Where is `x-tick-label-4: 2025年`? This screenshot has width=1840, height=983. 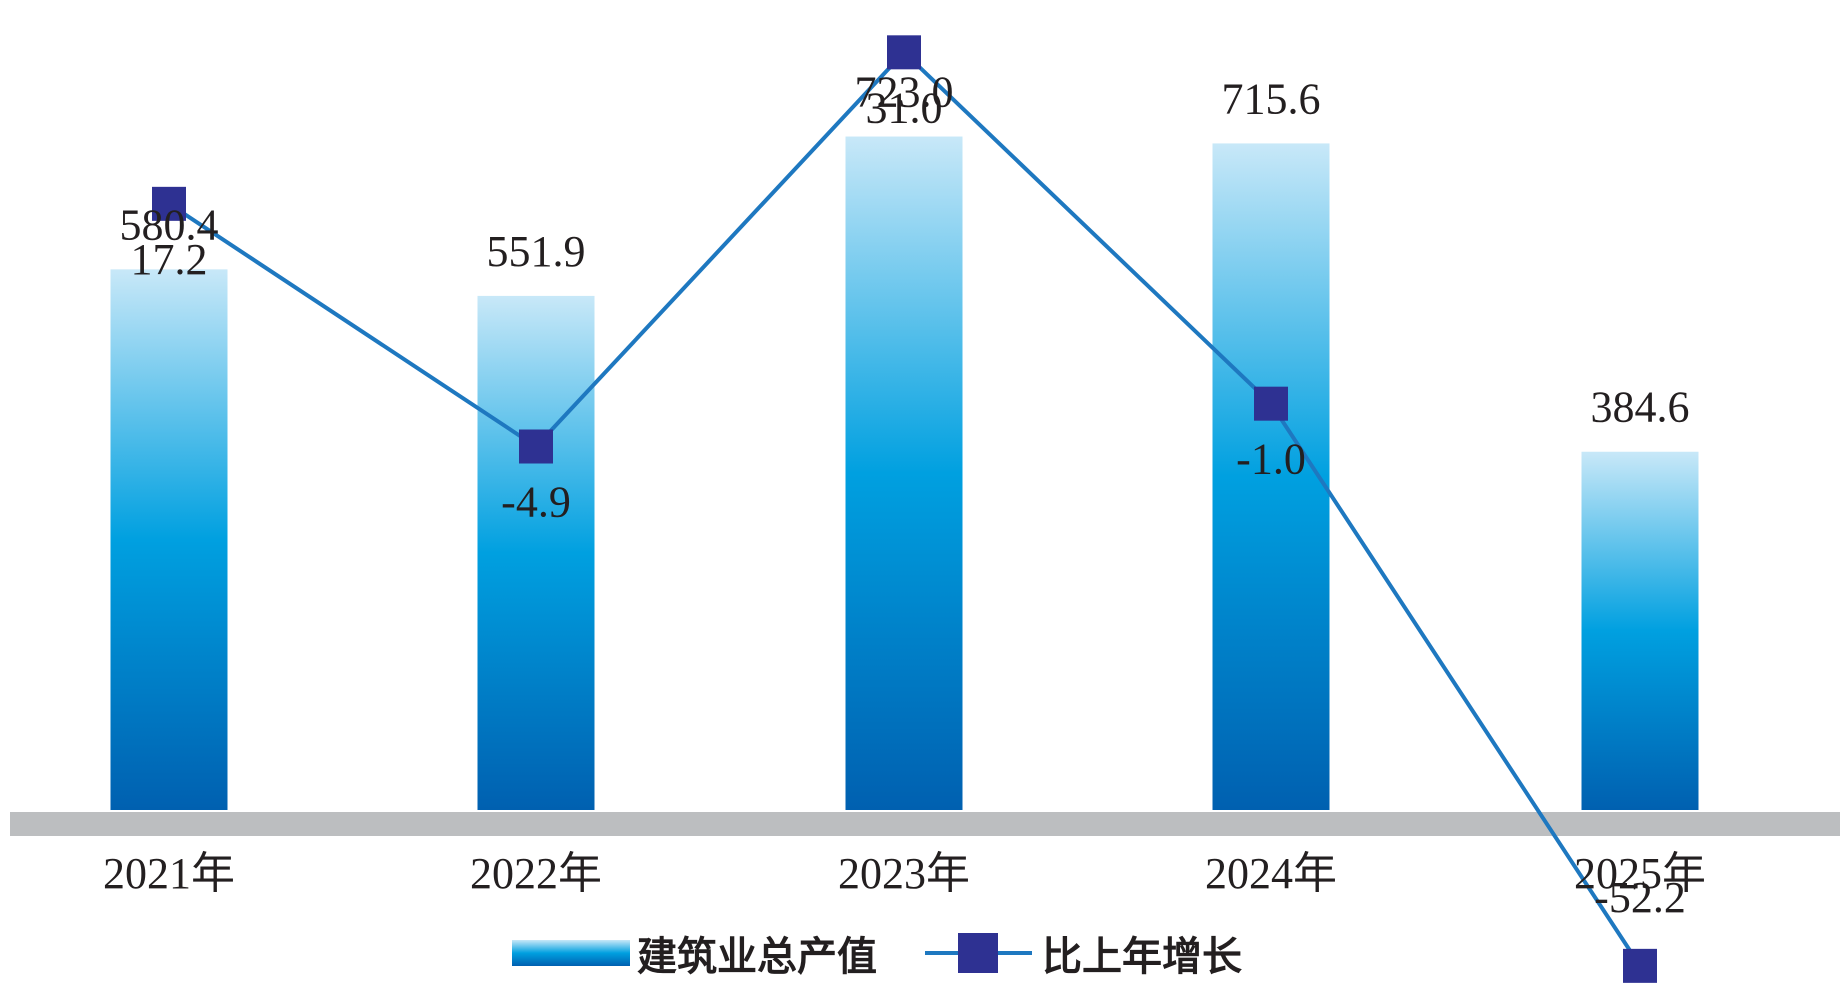
x-tick-label-4: 2025年 is located at coordinates (1640, 873).